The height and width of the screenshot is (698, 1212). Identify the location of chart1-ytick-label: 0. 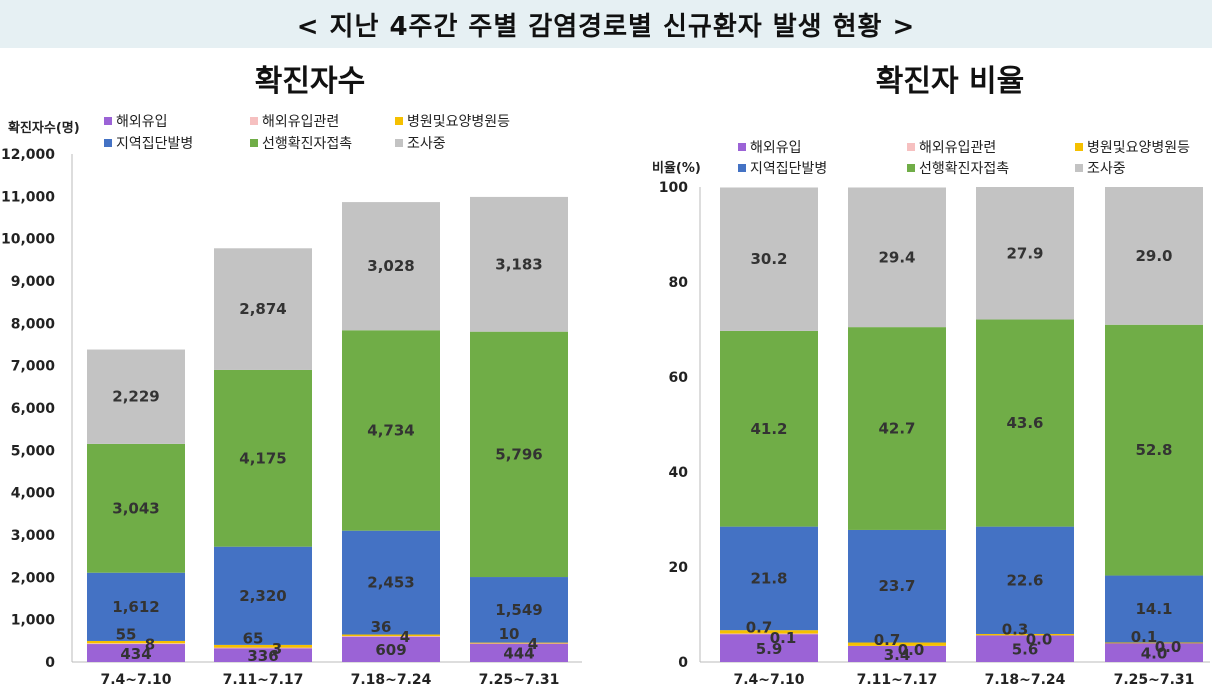
(683, 663).